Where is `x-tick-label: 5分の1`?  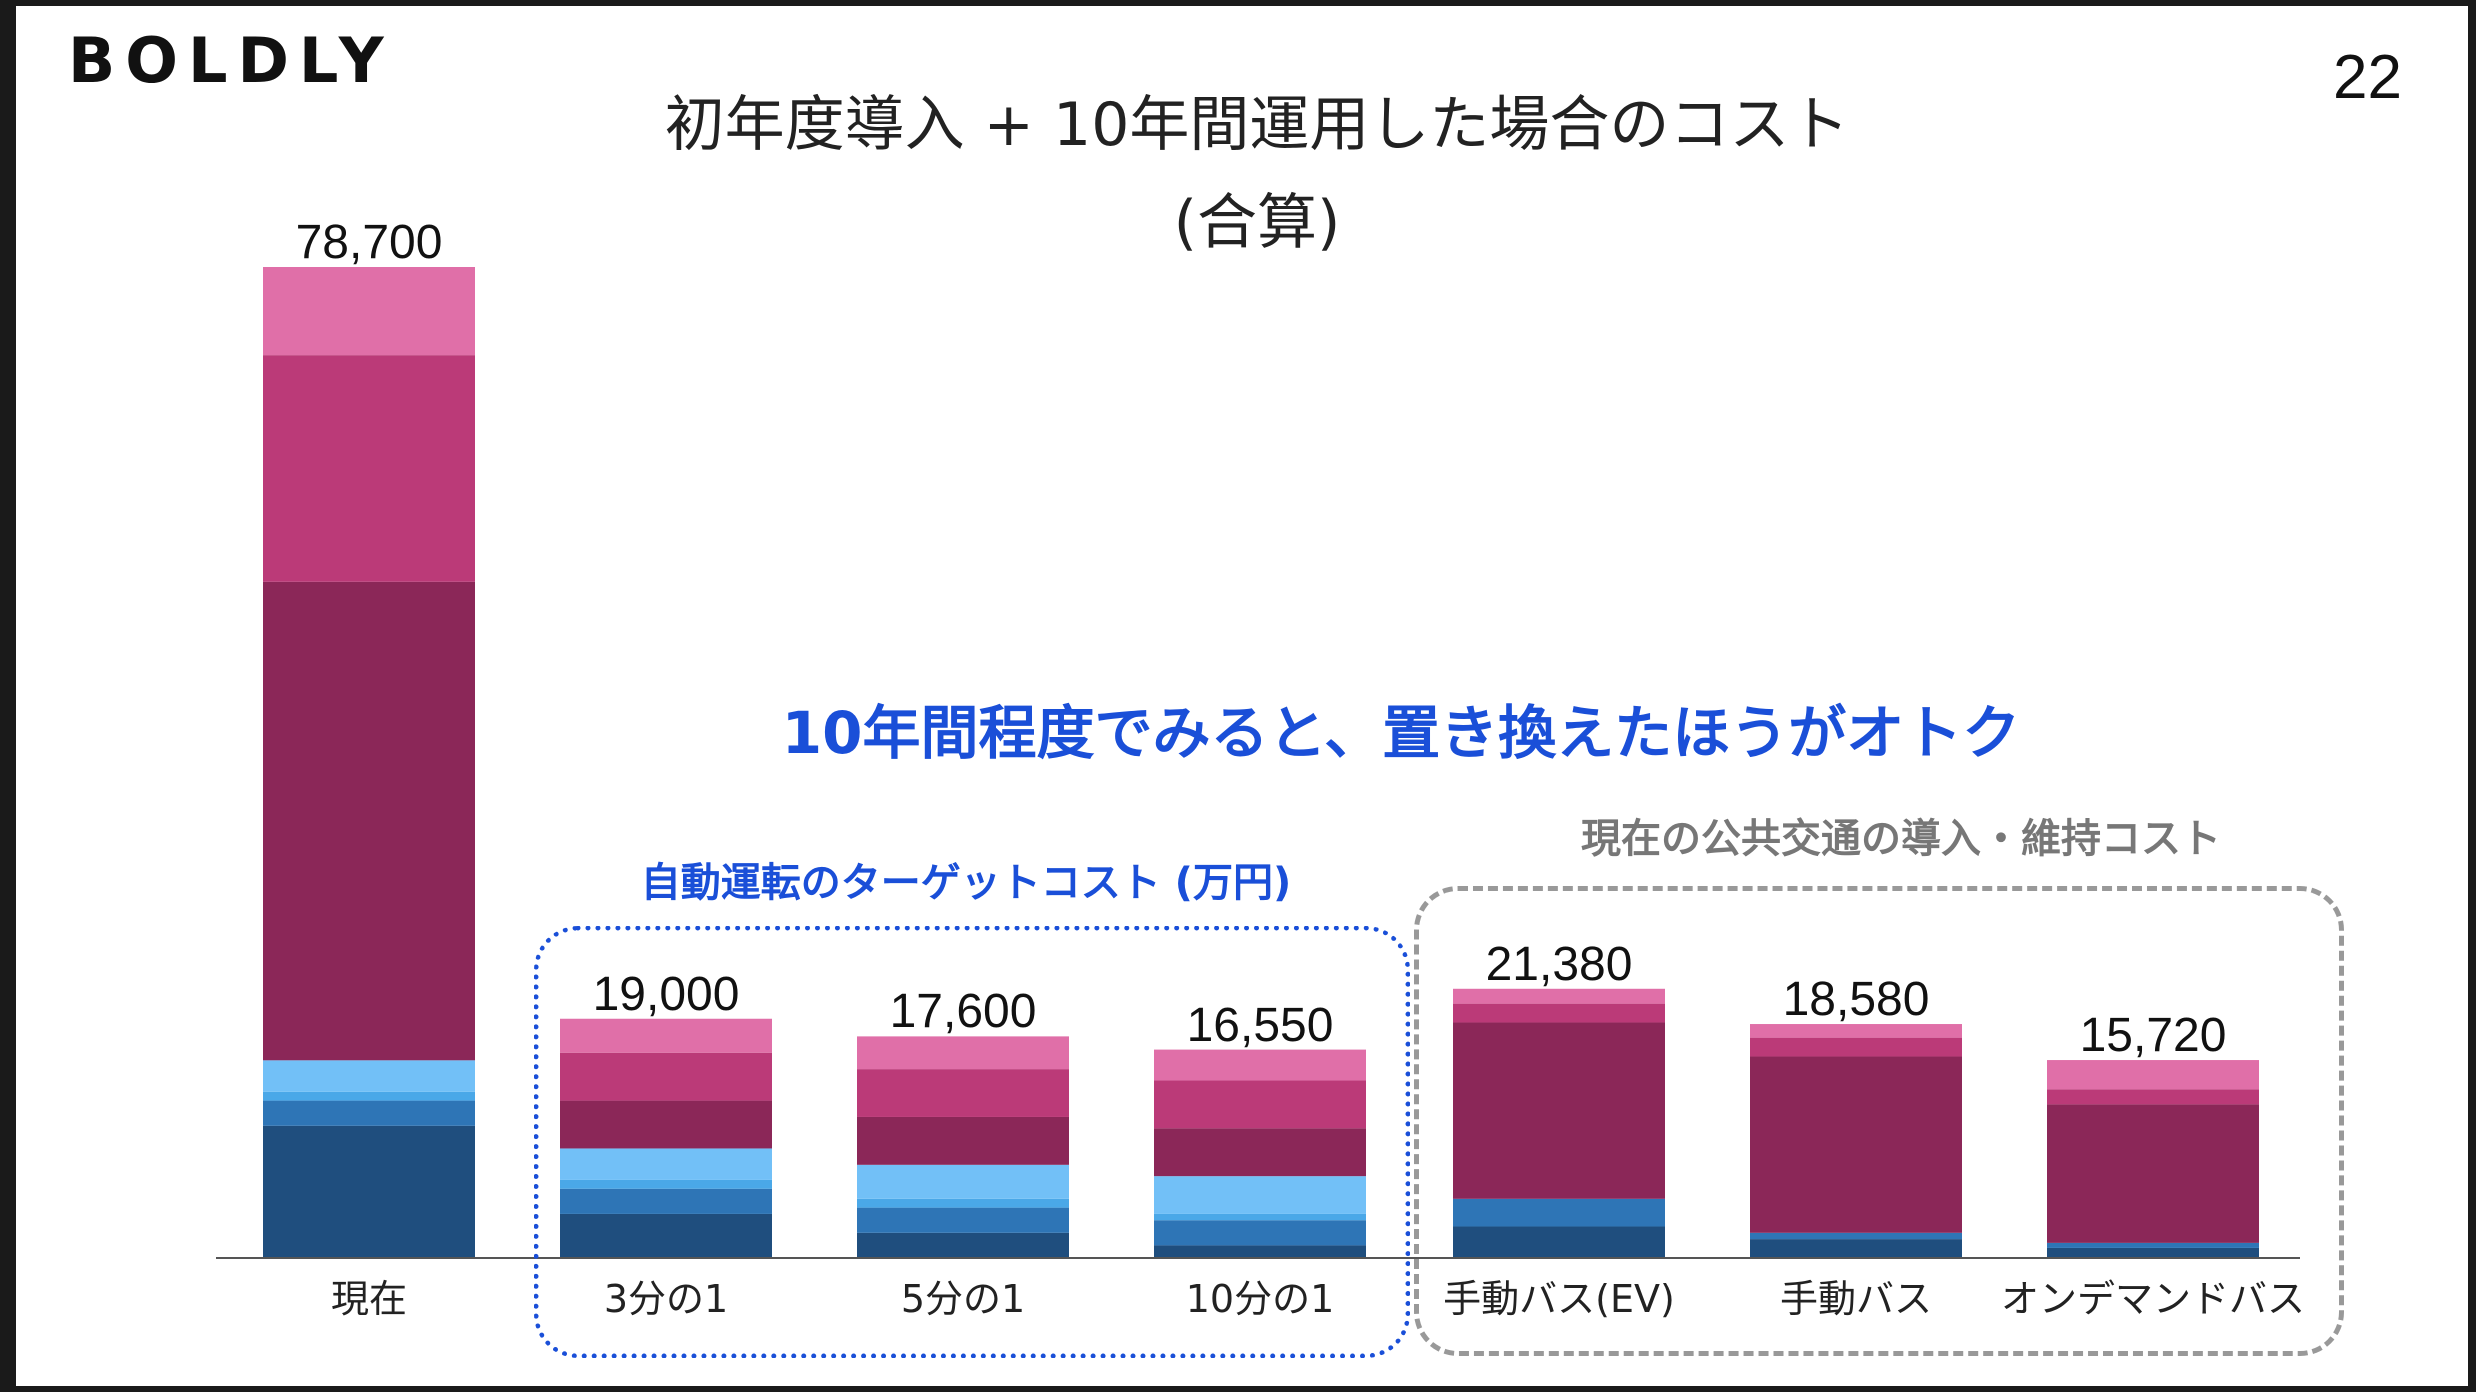 x-tick-label: 5分の1 is located at coordinates (963, 1299).